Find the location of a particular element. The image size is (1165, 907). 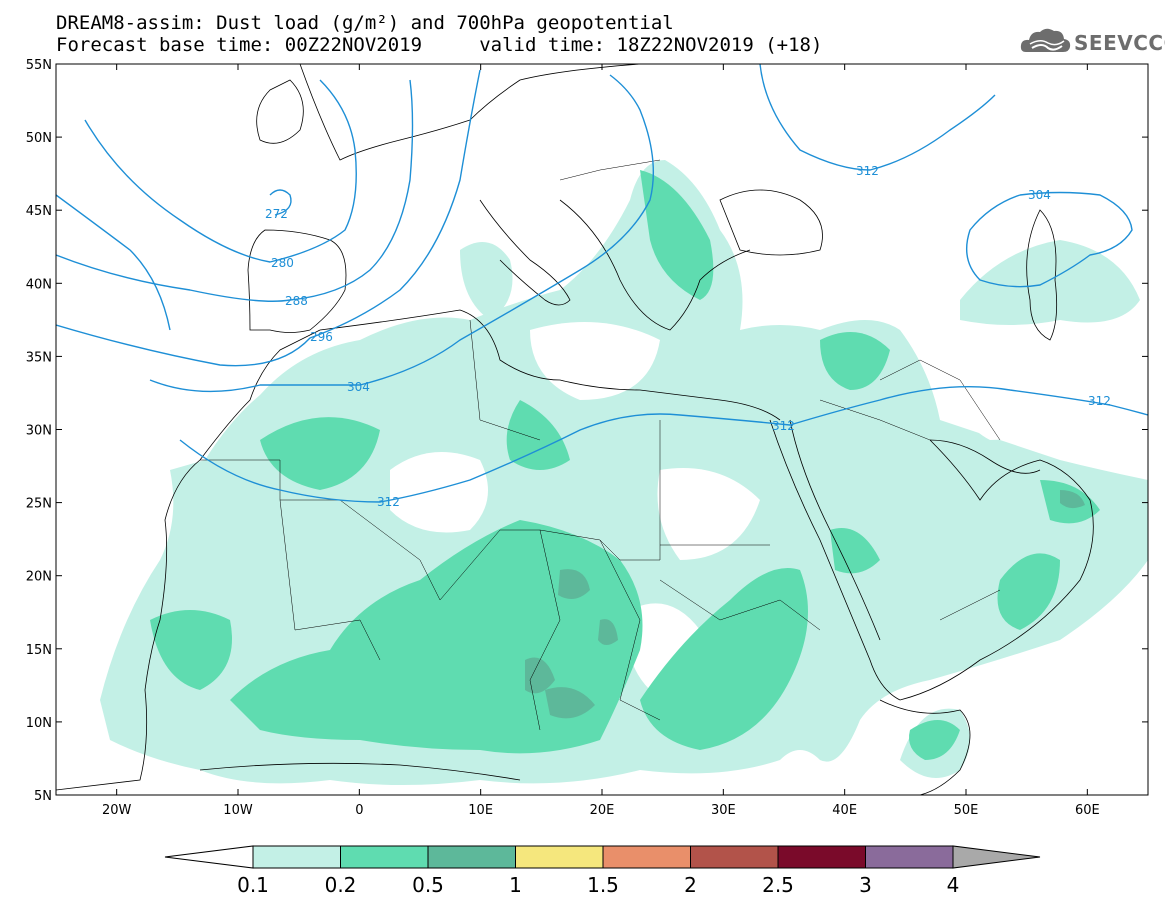

lat-tick-label: 40N is located at coordinates (39, 284).